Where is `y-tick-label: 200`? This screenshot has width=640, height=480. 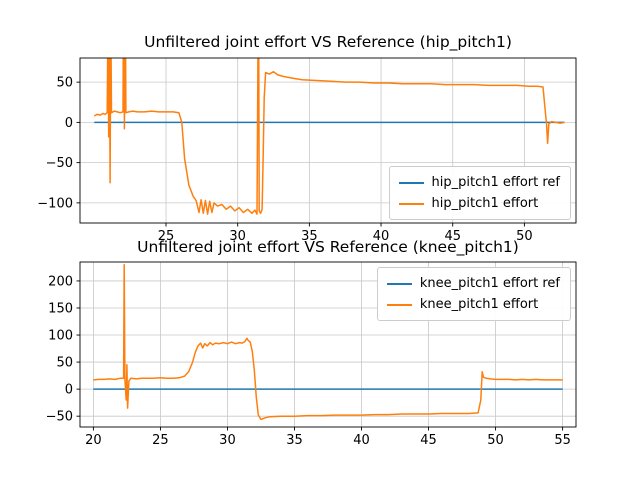
y-tick-label: 200 is located at coordinates (60, 281).